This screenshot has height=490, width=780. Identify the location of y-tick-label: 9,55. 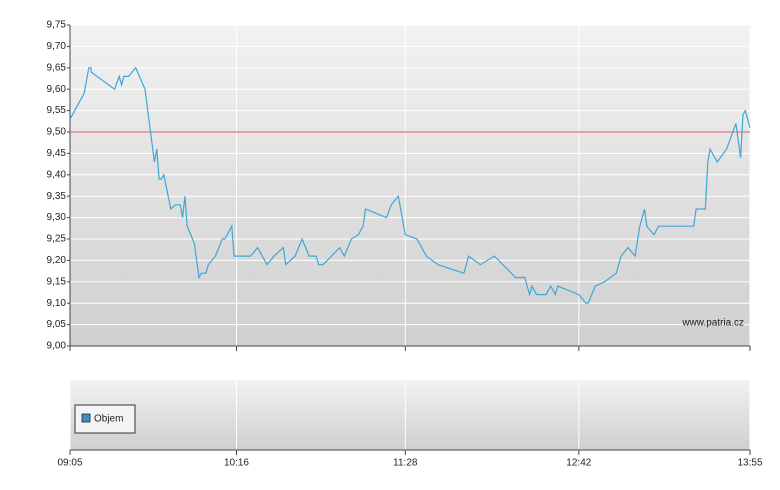
(57, 110).